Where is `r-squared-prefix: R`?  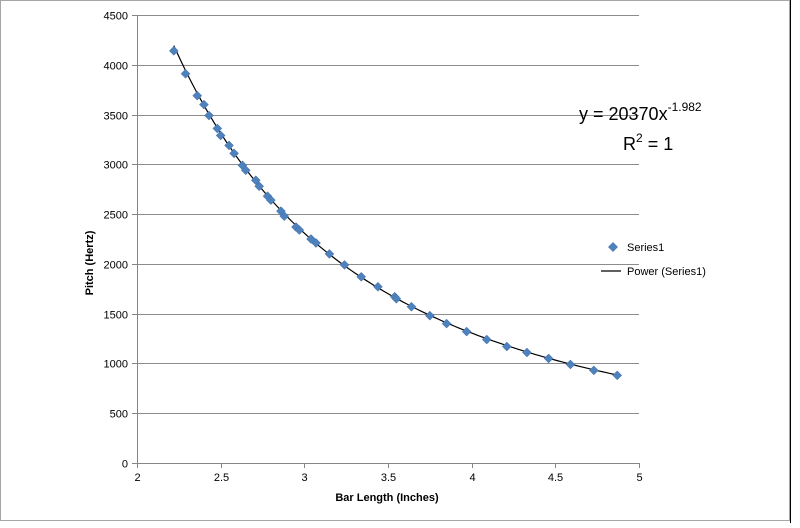 r-squared-prefix: R is located at coordinates (629, 144).